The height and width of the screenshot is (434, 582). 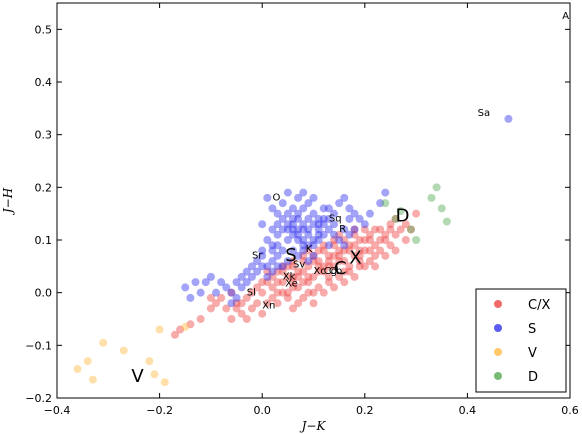 I want to click on y-tick-label: 0.5, so click(x=44, y=29).